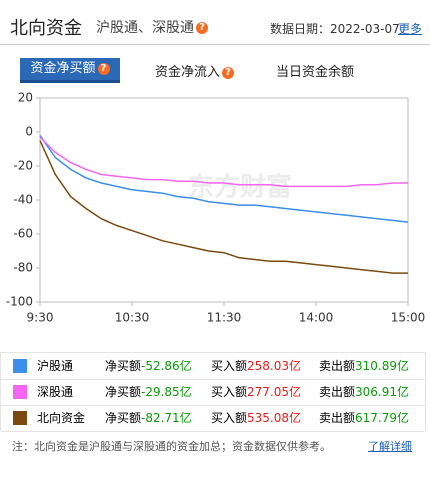 The height and width of the screenshot is (479, 430). Describe the element at coordinates (224, 318) in the screenshot. I see `x-tick-label: 11:30` at that location.